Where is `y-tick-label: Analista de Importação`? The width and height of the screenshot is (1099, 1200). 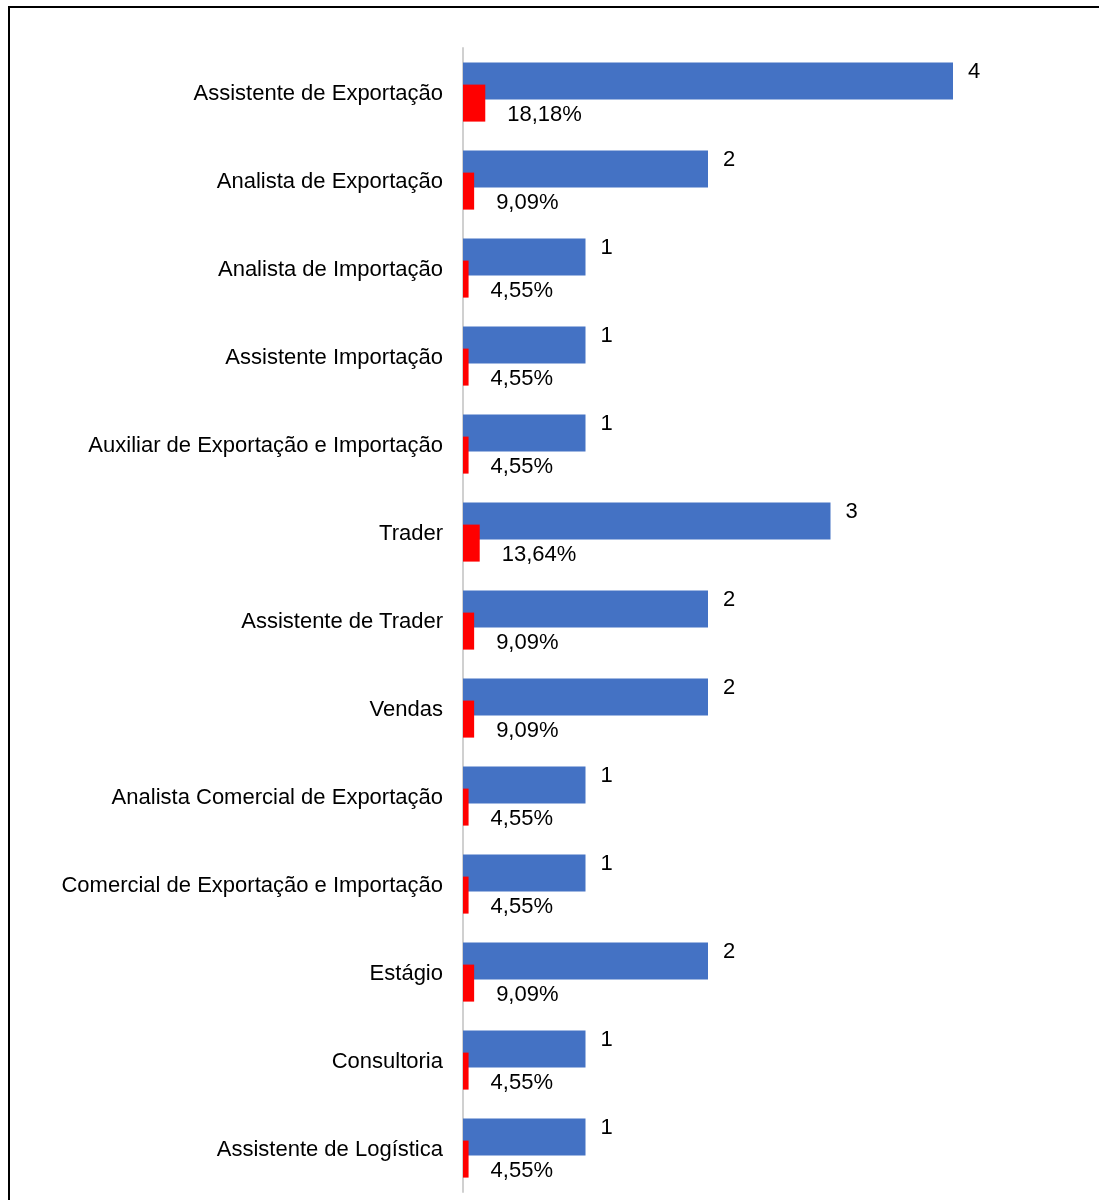 y-tick-label: Analista de Importação is located at coordinates (330, 268).